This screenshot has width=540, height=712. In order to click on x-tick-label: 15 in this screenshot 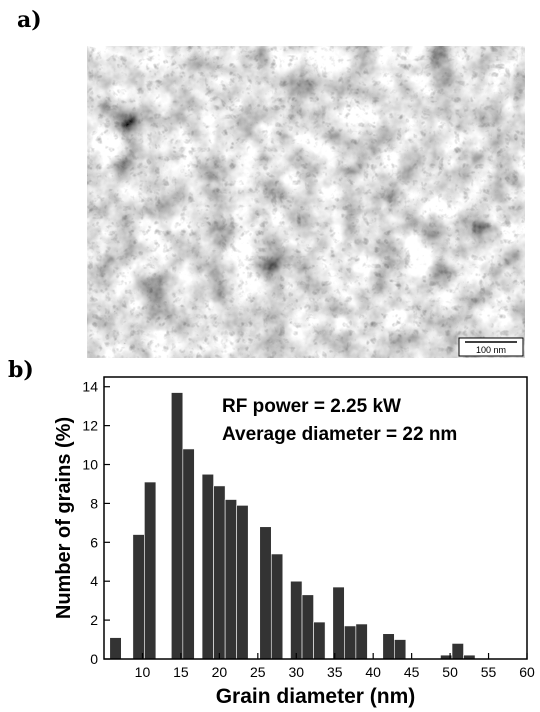, I will do `click(181, 672)`.